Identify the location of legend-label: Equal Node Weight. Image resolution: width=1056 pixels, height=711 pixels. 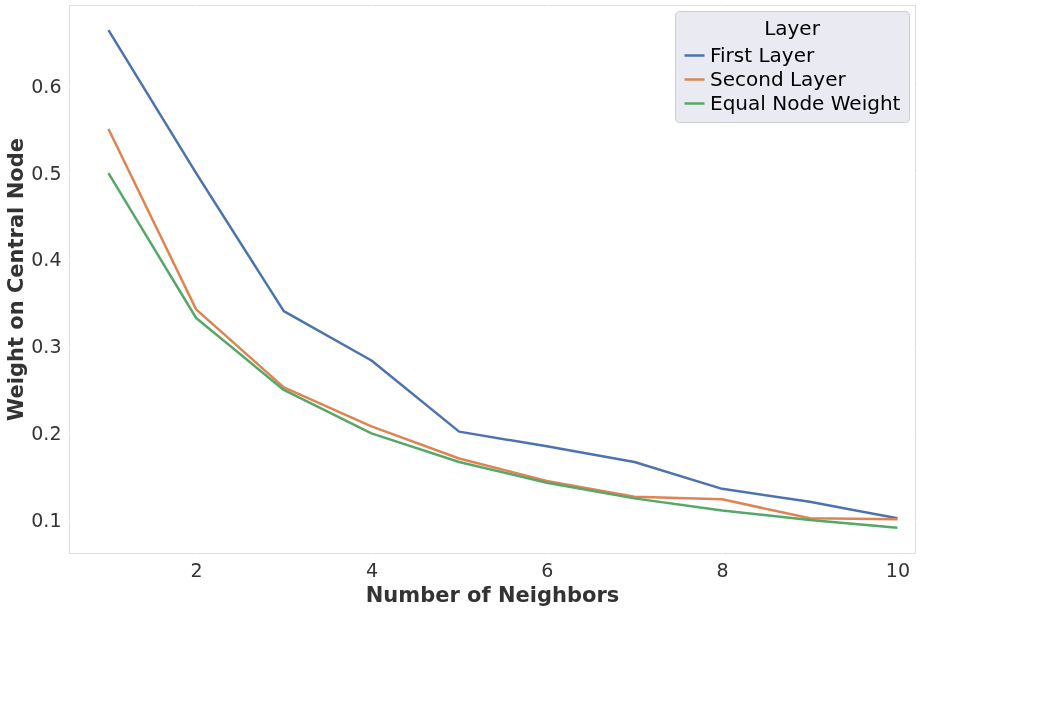
(805, 102).